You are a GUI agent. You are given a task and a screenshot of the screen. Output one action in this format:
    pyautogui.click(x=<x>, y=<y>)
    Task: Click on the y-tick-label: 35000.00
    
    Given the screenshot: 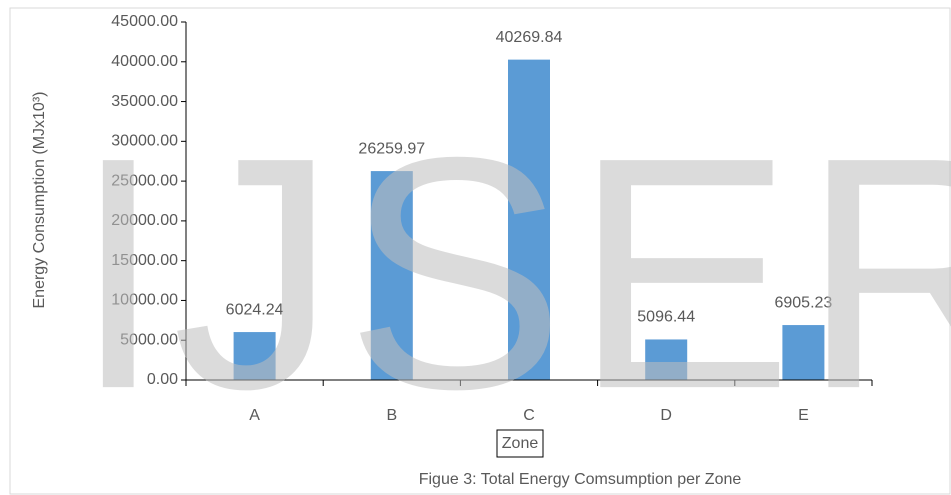 What is the action you would take?
    pyautogui.click(x=144, y=101)
    